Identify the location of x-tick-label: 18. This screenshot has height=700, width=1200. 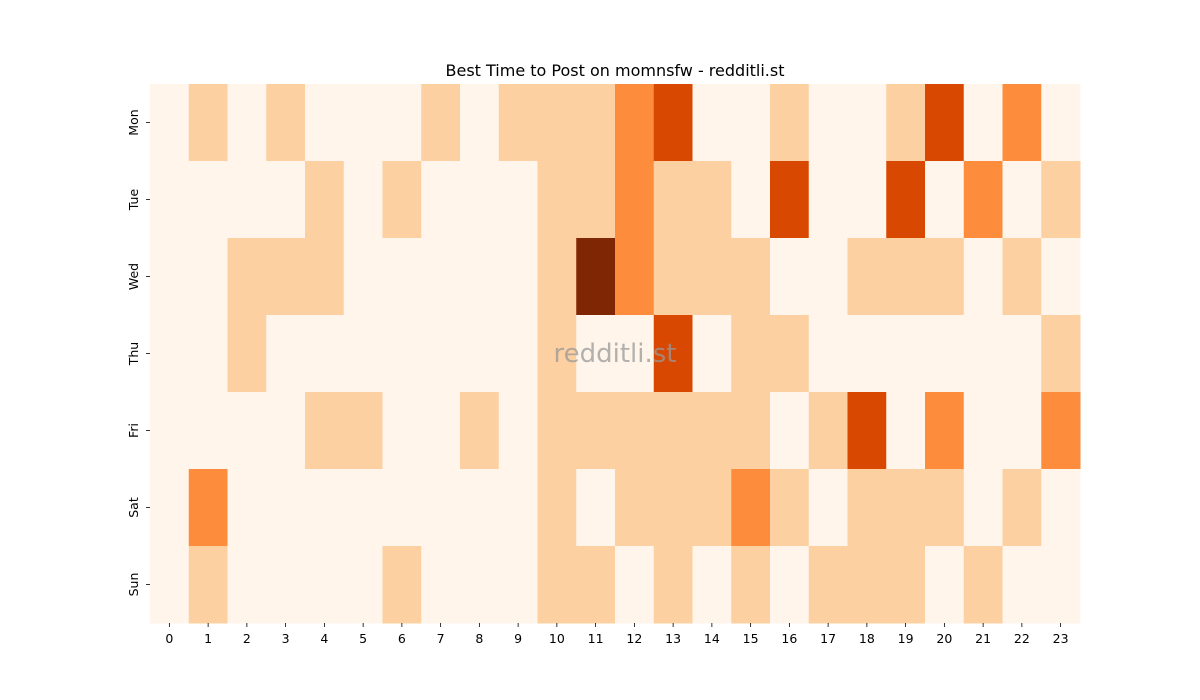
(867, 638).